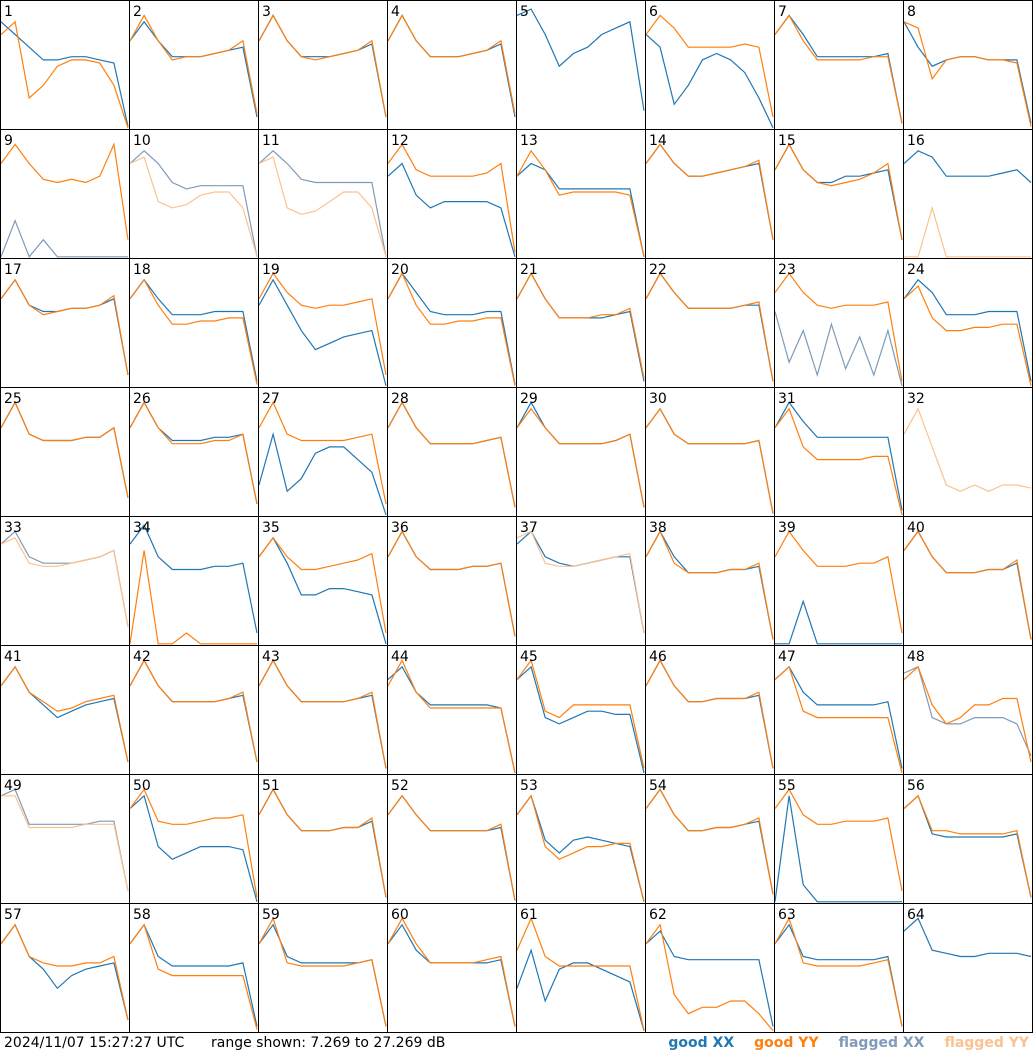  What do you see at coordinates (400, 657) in the screenshot?
I see `panel-number: 44` at bounding box center [400, 657].